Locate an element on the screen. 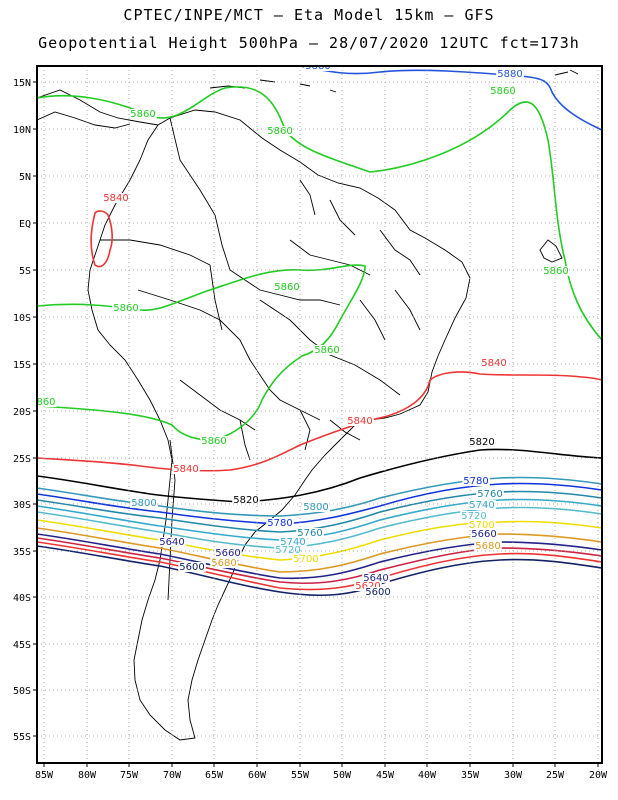  contour-label: 5640 is located at coordinates (375, 578).